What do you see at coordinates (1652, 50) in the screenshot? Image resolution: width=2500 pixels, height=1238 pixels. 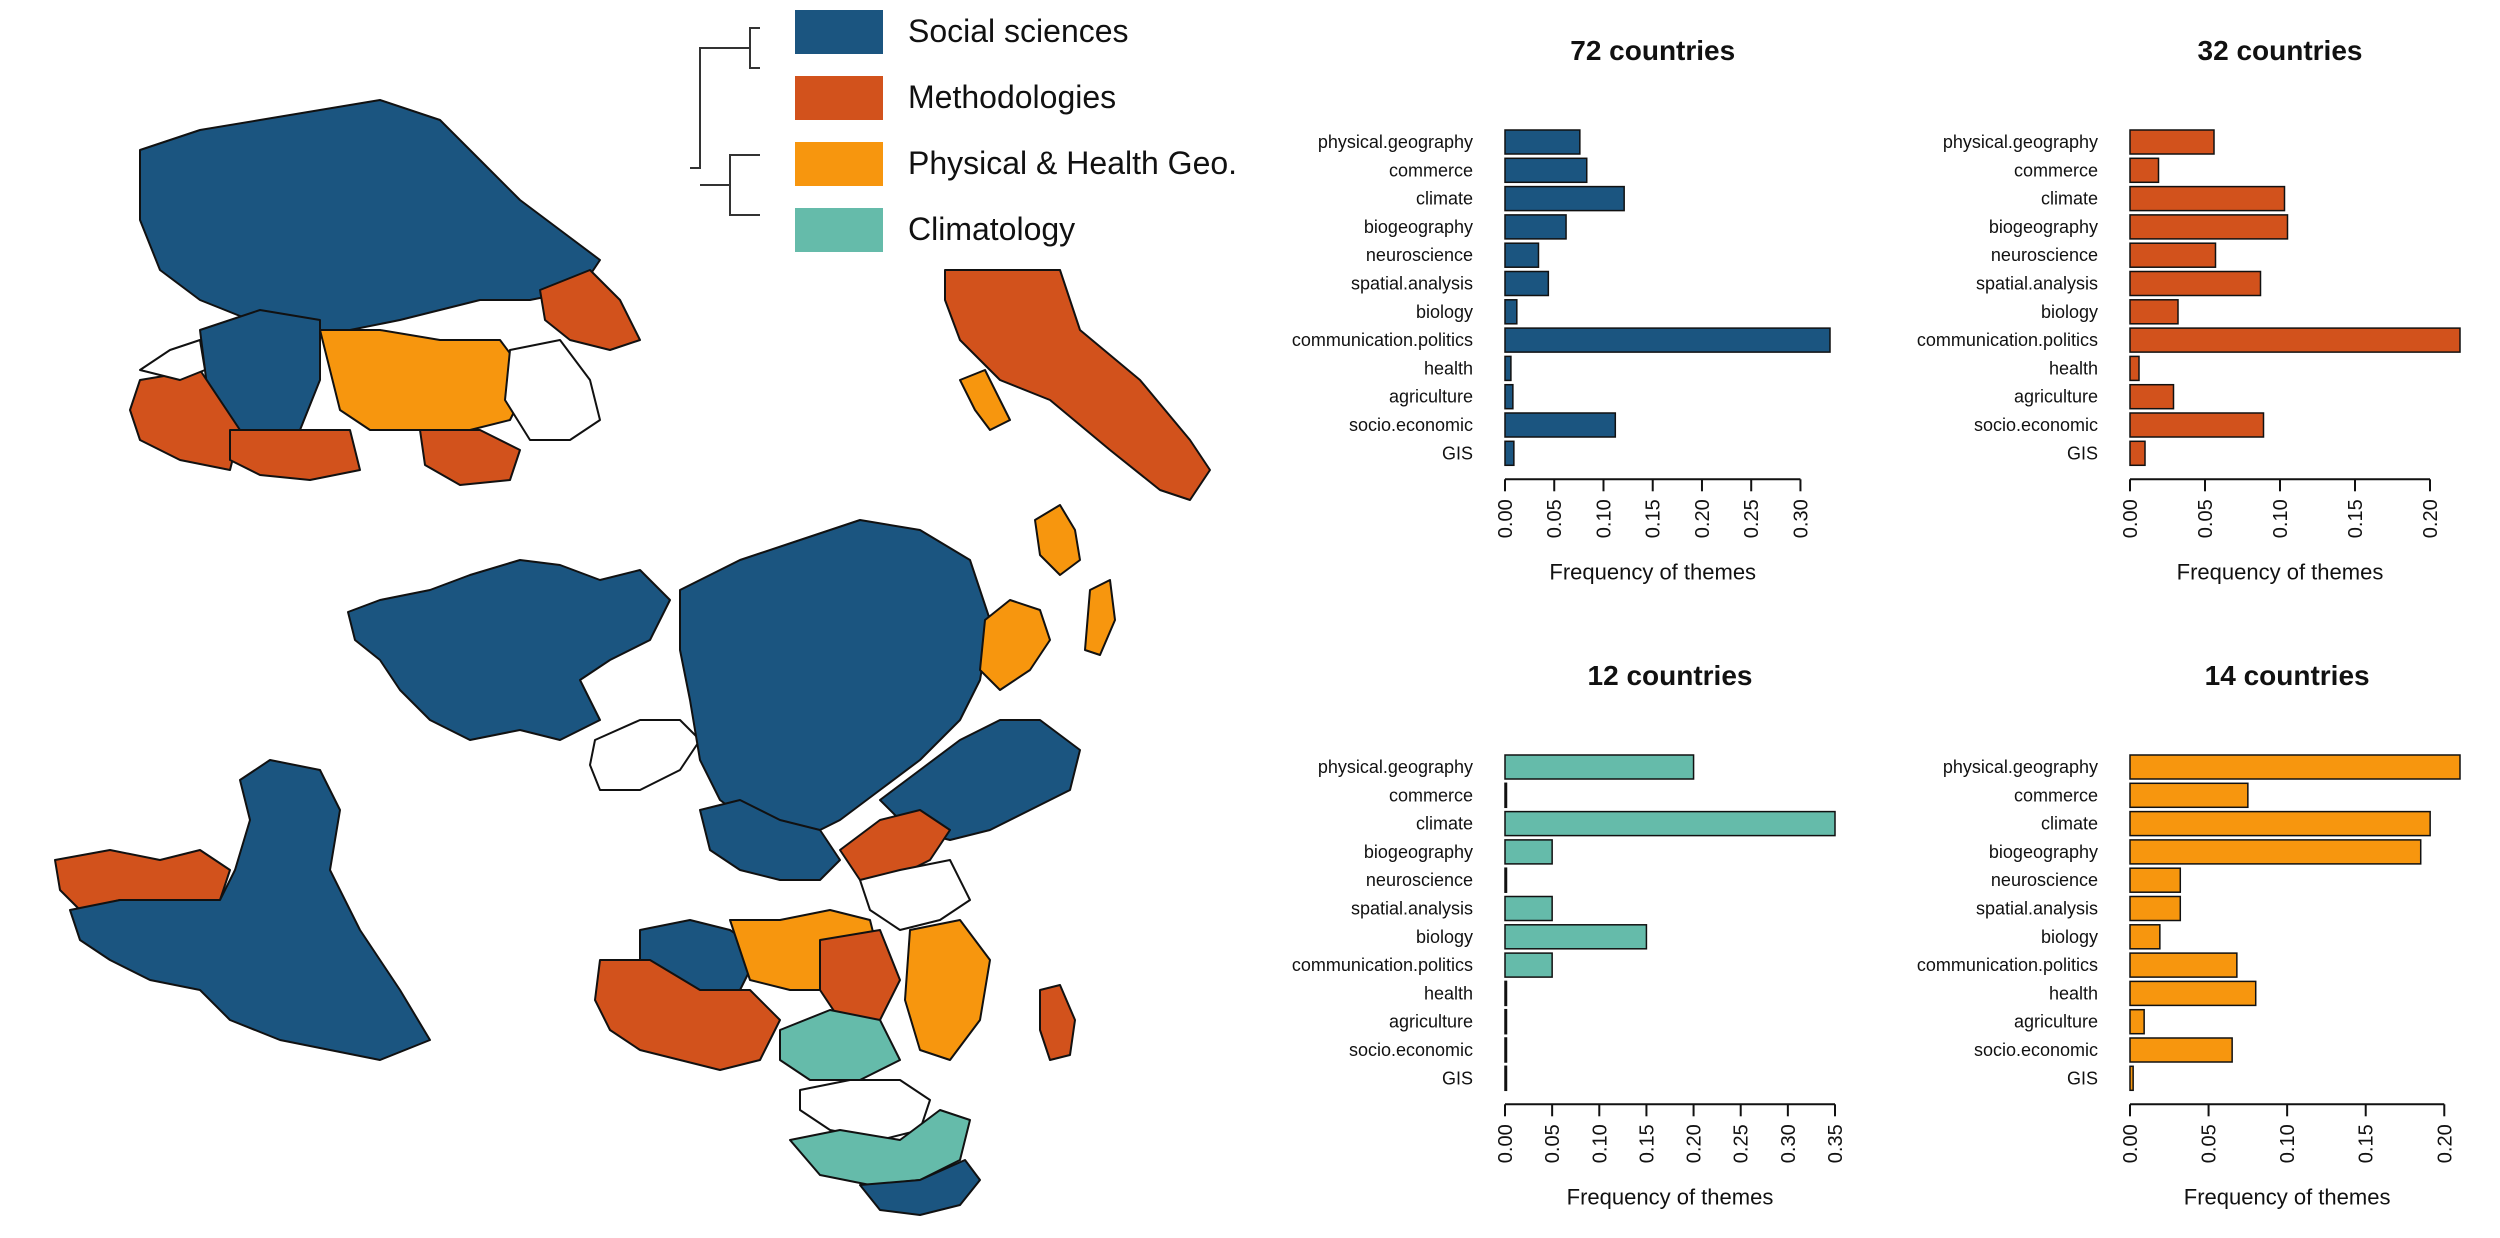 I see `panel-title: 72 countries` at bounding box center [1652, 50].